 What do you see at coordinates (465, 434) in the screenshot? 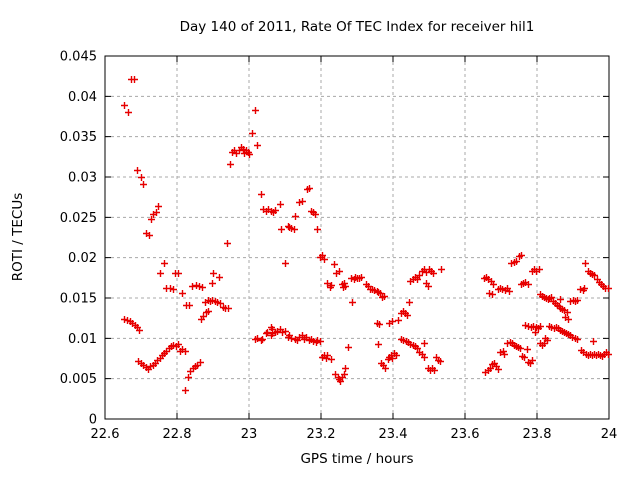
I see `x-tick-label: 23.6` at bounding box center [465, 434].